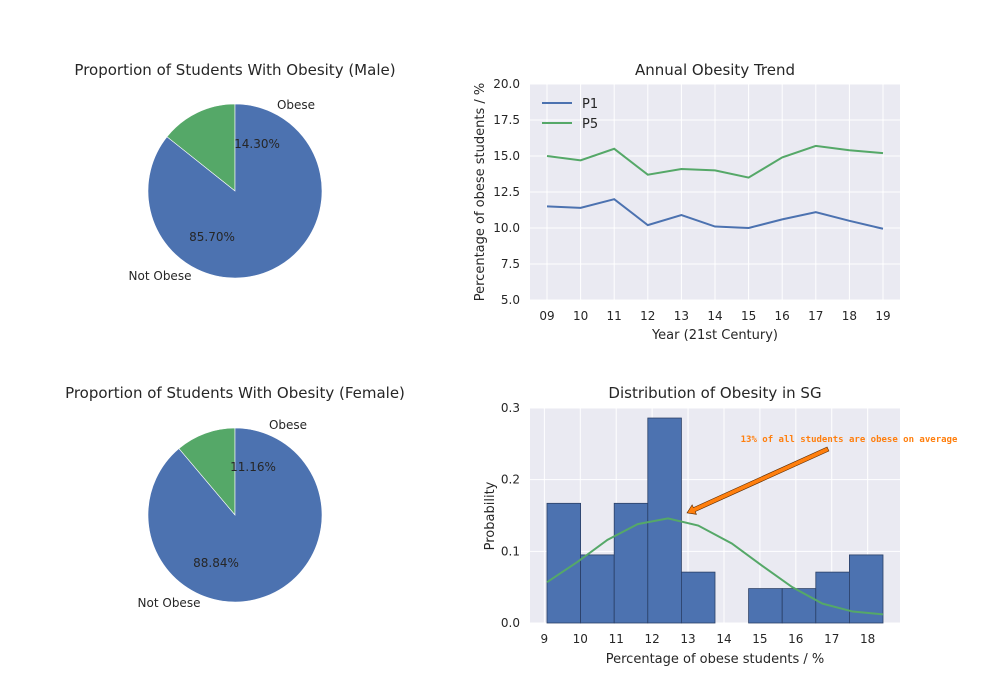 The image size is (1000, 700). What do you see at coordinates (212, 237) in the screenshot?
I see `pie-male-not-obese-pct: 85.70%` at bounding box center [212, 237].